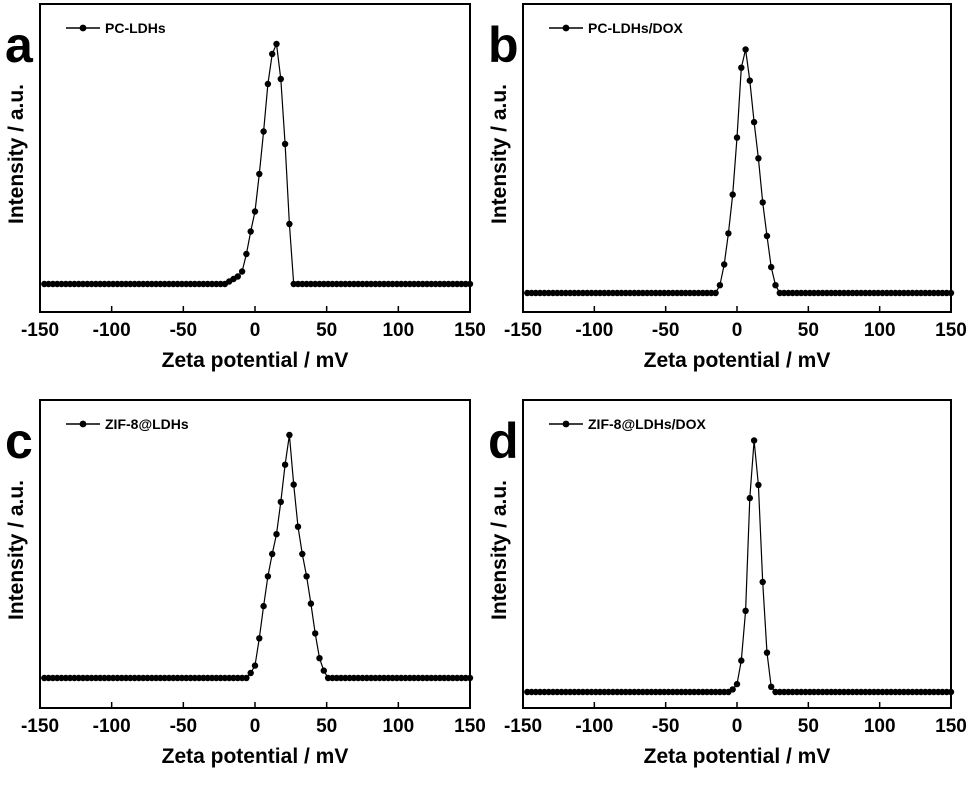  Describe the element at coordinates (647, 424) in the screenshot. I see `legend-label: ZIF-8@LDHs/DOX` at that location.